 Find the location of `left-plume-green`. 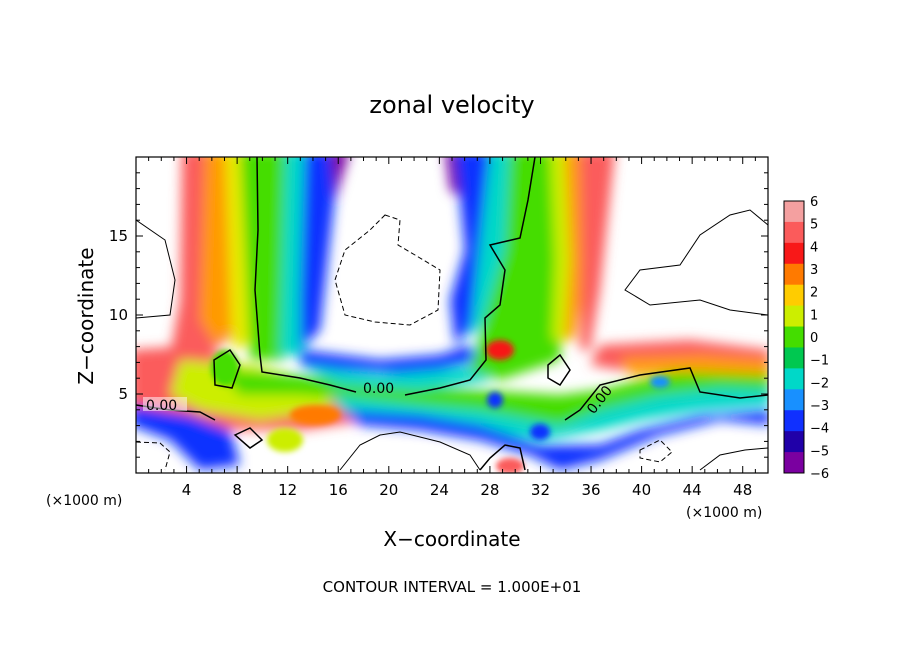

left-plume-green is located at coordinates (265, 258).